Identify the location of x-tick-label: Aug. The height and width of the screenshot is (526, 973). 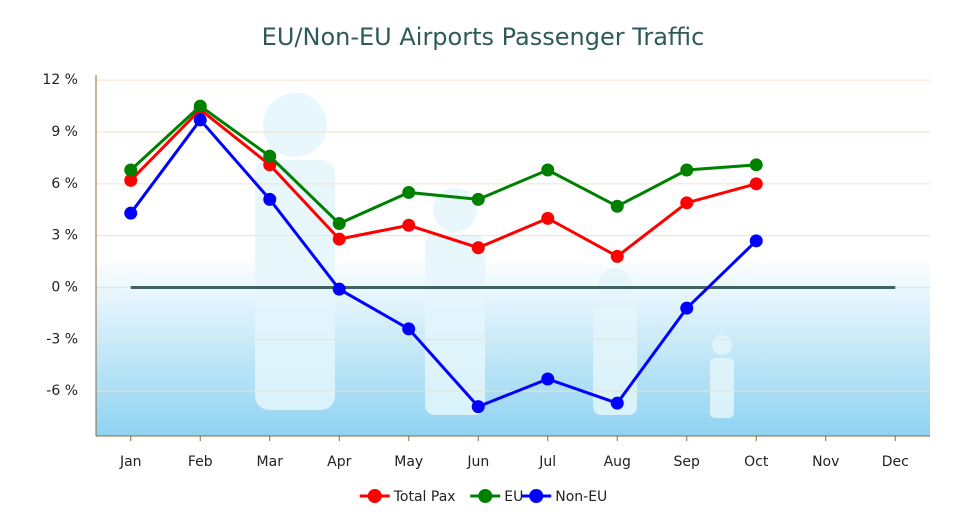
(617, 462).